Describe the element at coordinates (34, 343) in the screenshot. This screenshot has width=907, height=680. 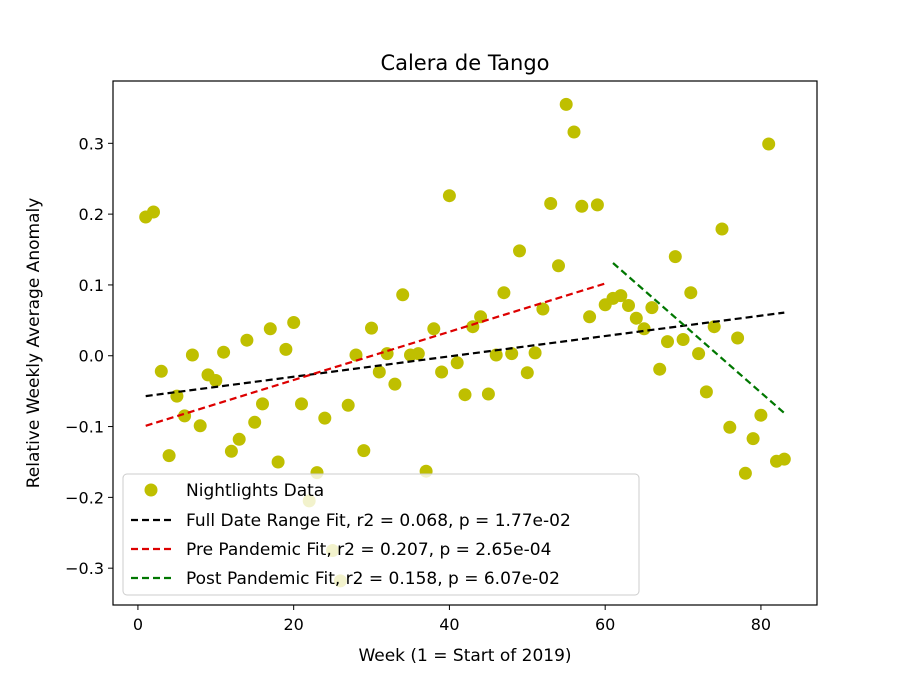
I see `y-axis-label: Relative Weekly Average Anomaly` at that location.